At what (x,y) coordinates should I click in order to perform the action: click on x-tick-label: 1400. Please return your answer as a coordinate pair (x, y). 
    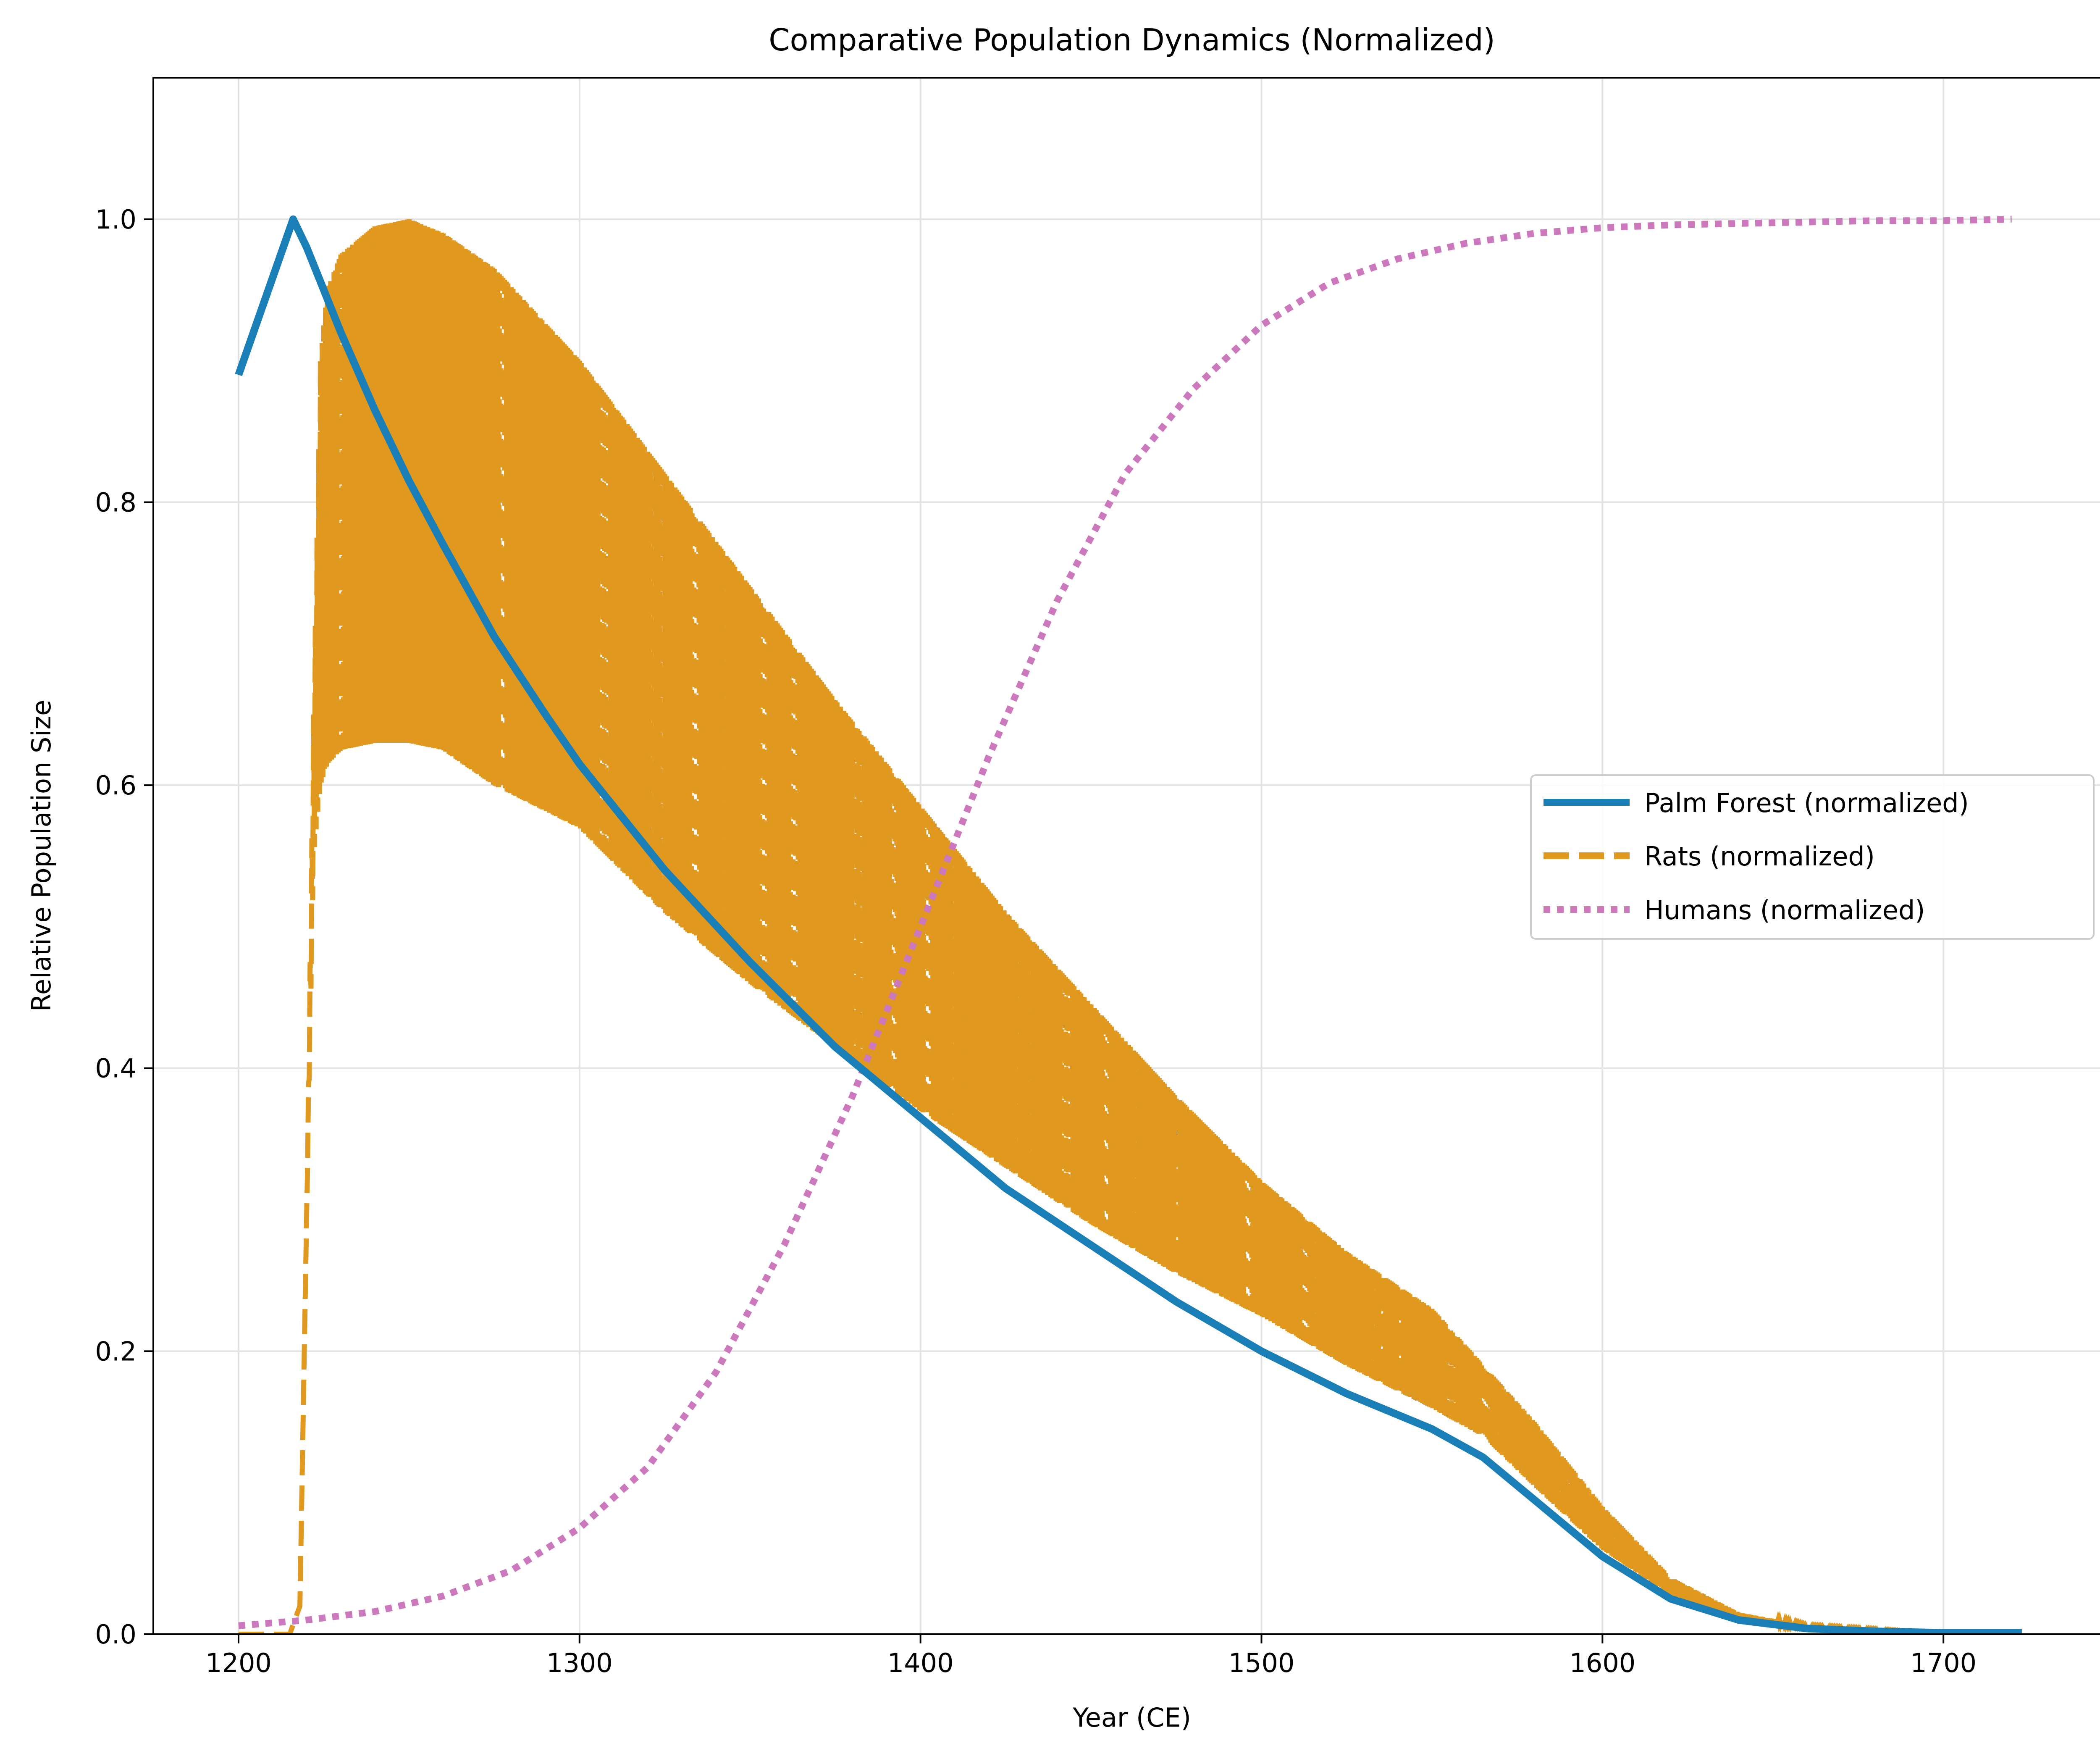
    Looking at the image, I should click on (920, 1663).